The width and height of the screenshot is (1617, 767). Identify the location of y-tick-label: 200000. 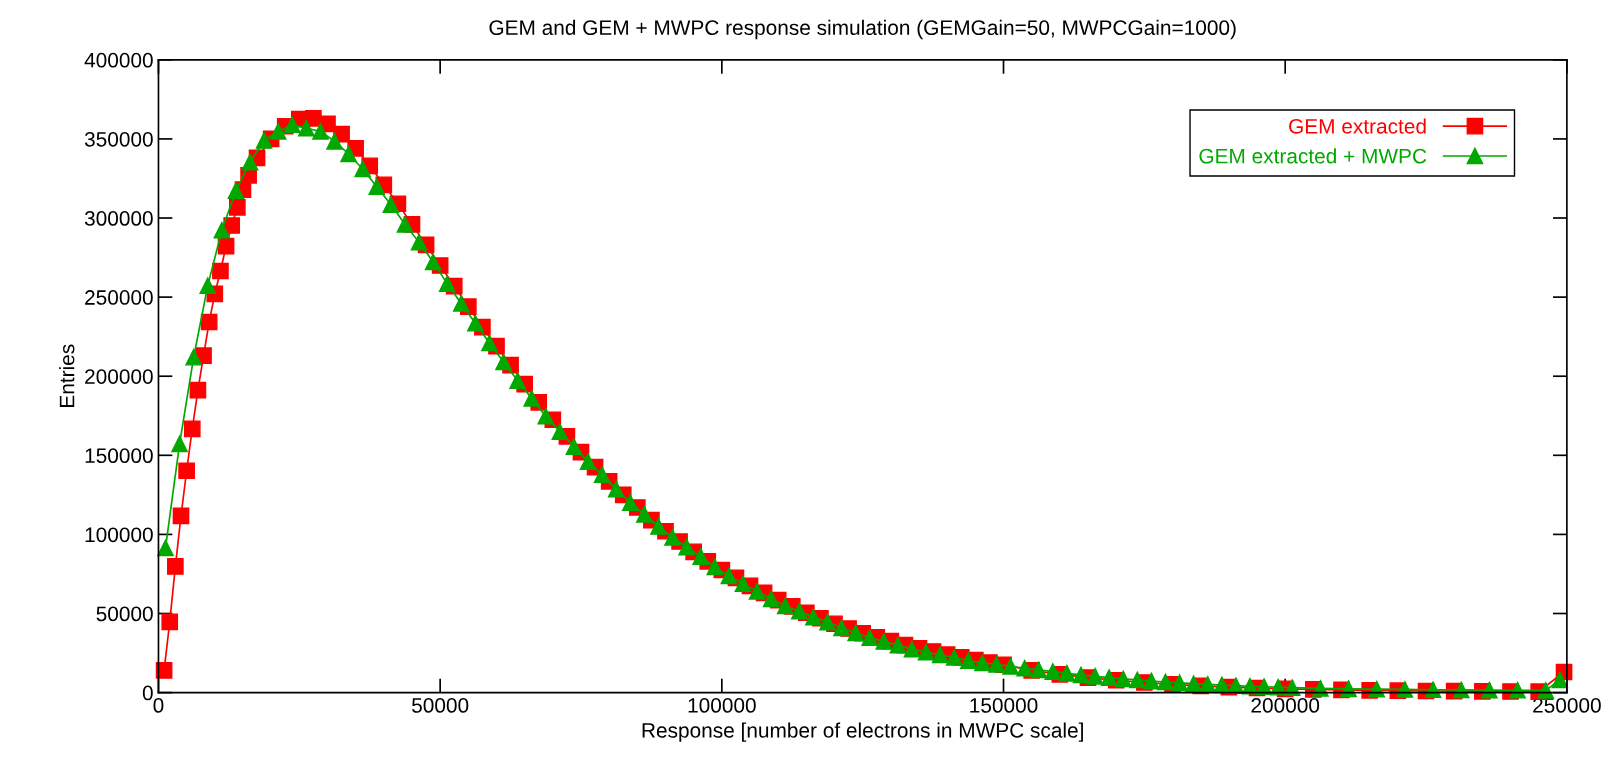
(119, 376).